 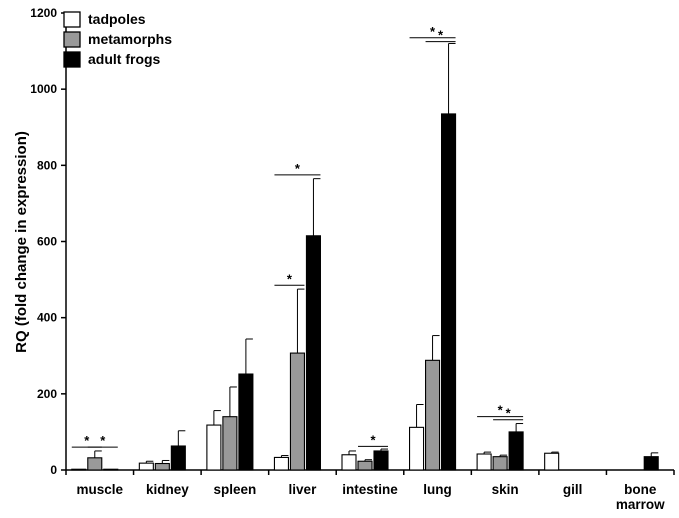 I want to click on y-tick-label: 1000, so click(x=43, y=89).